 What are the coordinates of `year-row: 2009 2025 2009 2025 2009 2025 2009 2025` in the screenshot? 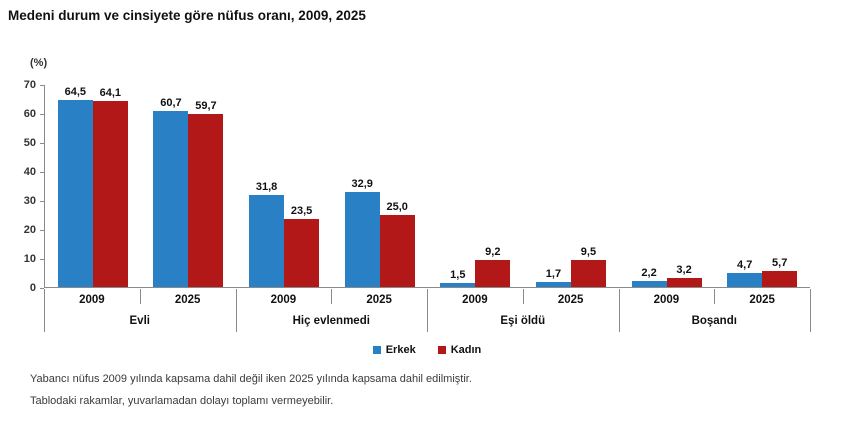 It's located at (427, 300).